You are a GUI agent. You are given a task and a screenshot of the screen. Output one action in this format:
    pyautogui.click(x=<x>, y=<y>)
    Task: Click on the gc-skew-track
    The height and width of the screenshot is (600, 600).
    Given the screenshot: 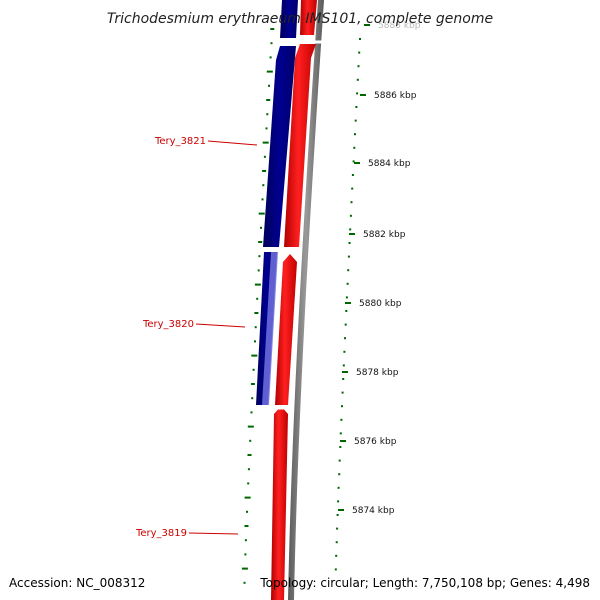 What is the action you would take?
    pyautogui.click(x=347, y=304)
    